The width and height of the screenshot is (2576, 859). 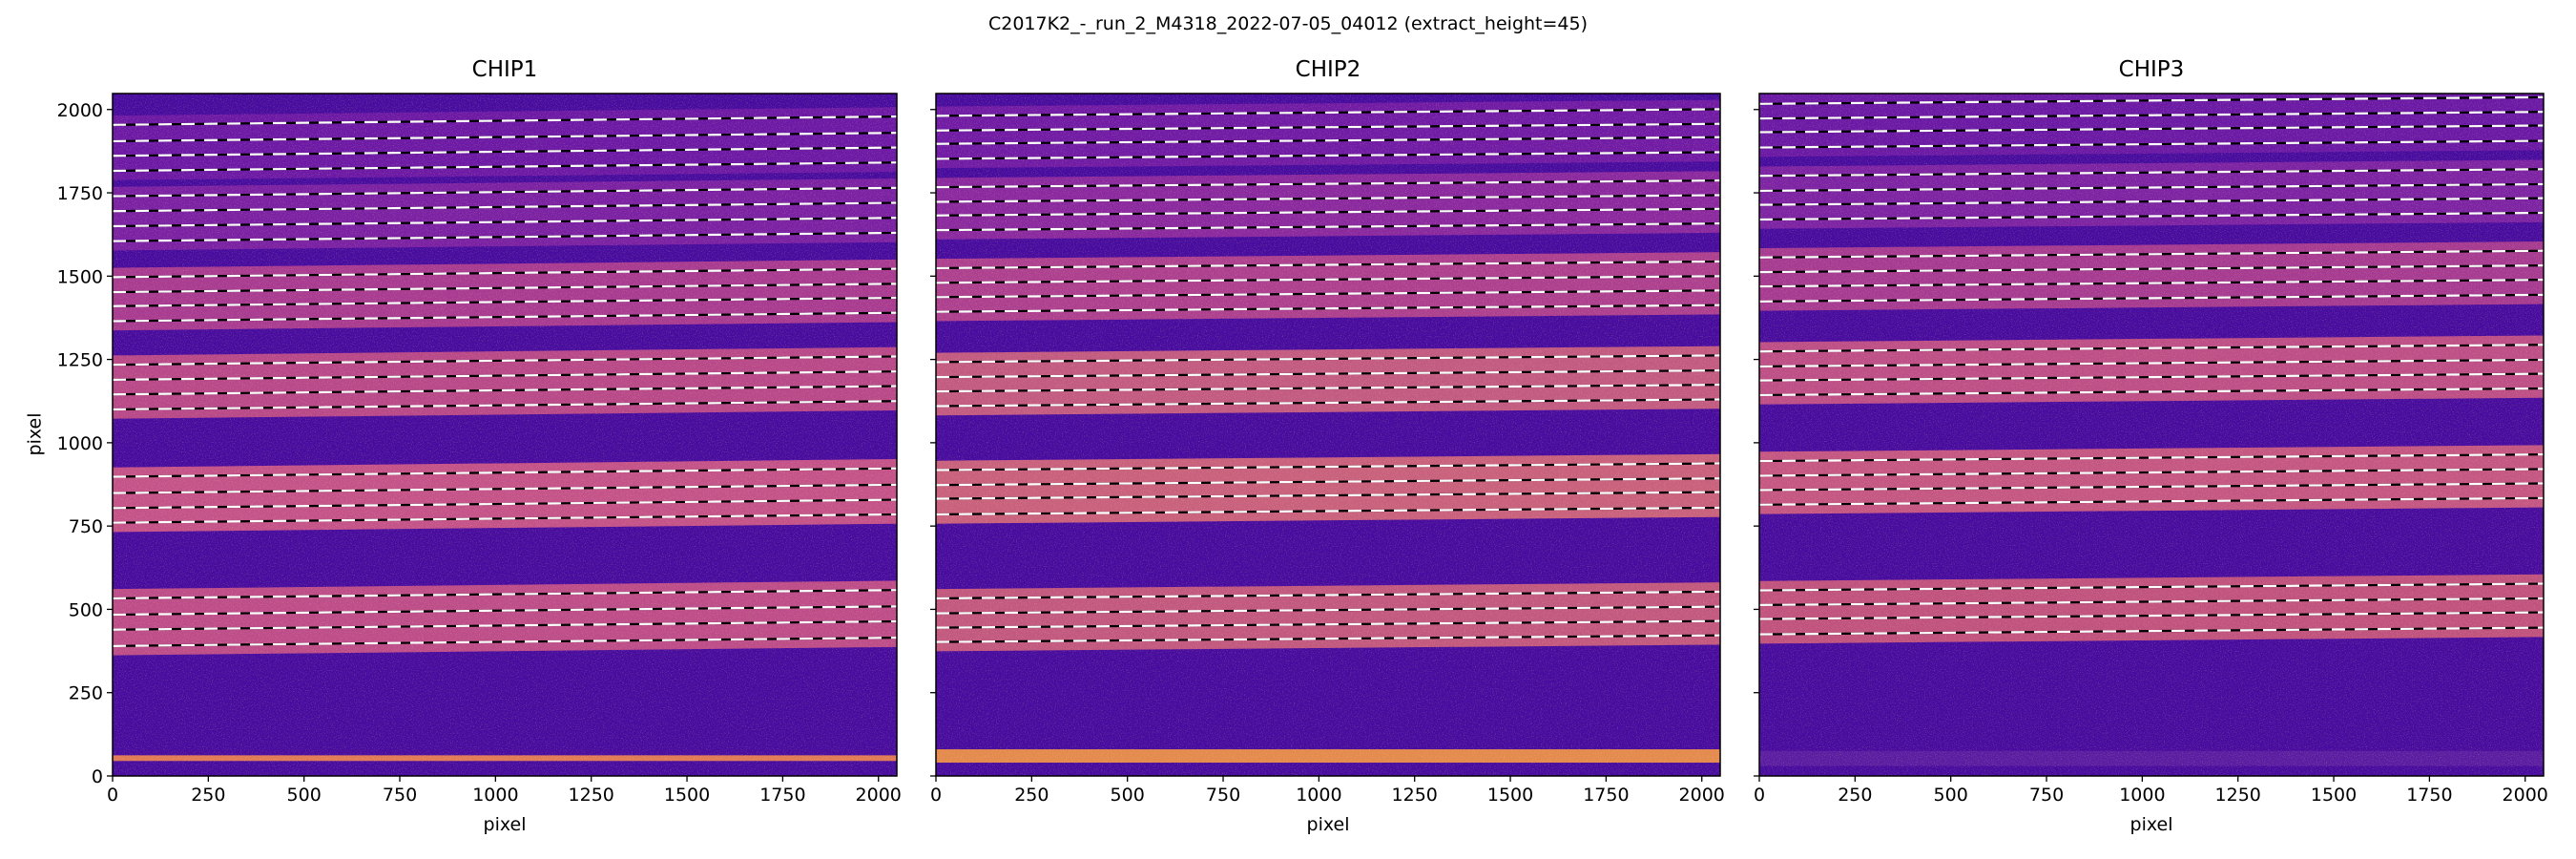 I want to click on chip2-title: CHIP2, so click(x=1328, y=69).